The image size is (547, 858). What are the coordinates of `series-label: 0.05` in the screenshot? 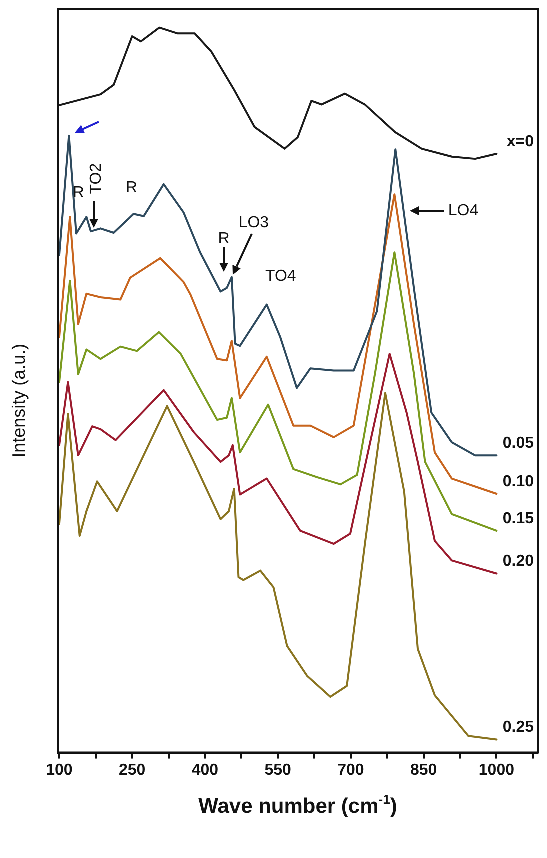 It's located at (518, 443).